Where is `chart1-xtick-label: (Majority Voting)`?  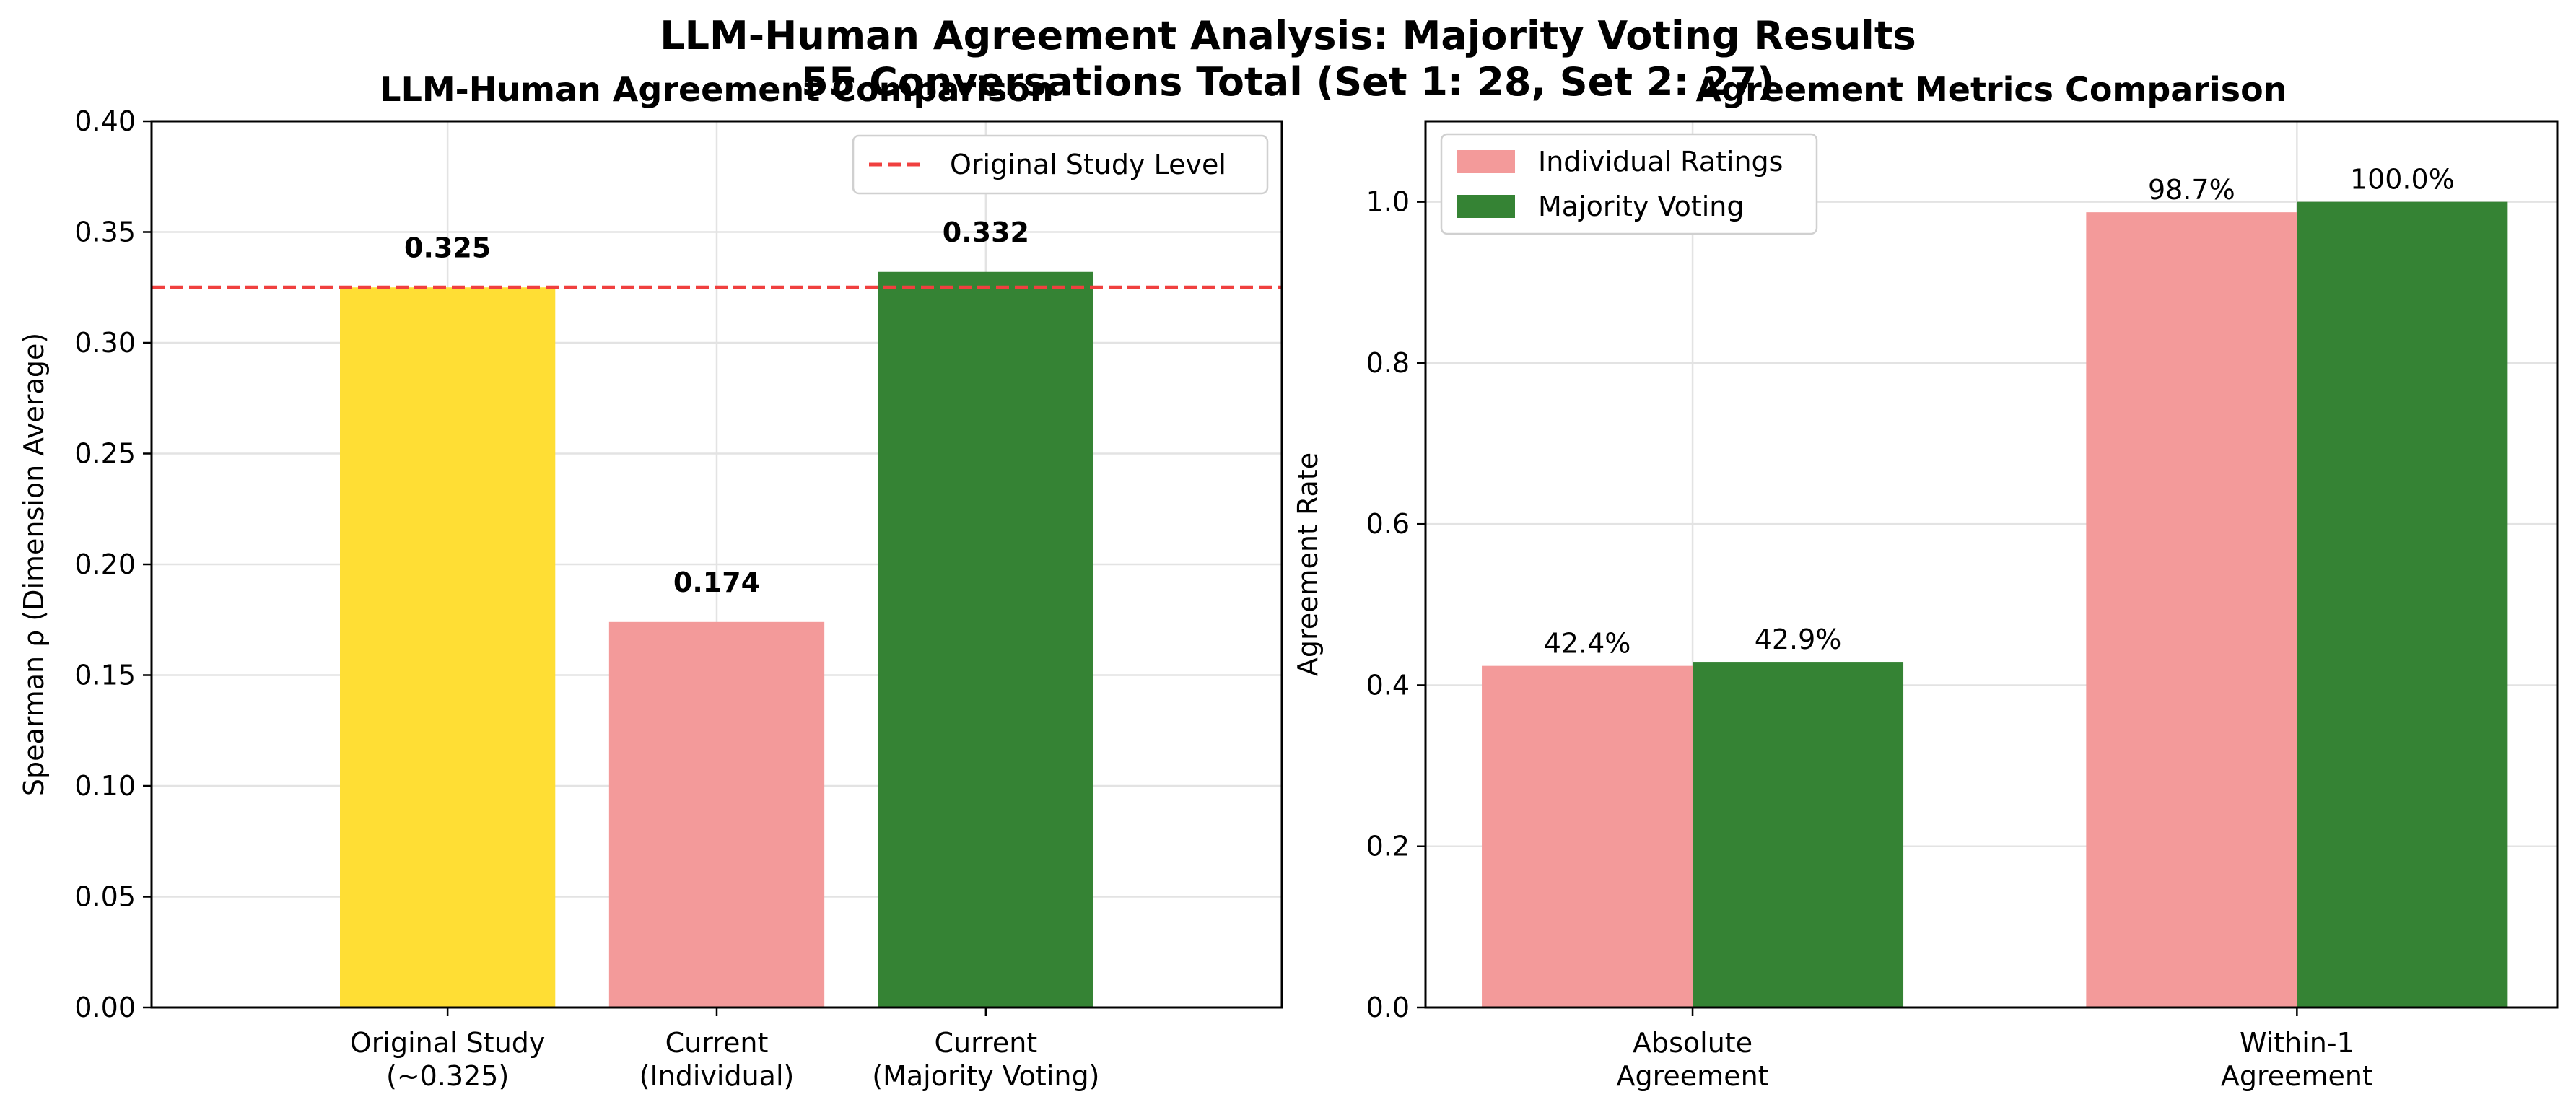
chart1-xtick-label: (Majority Voting) is located at coordinates (985, 1076).